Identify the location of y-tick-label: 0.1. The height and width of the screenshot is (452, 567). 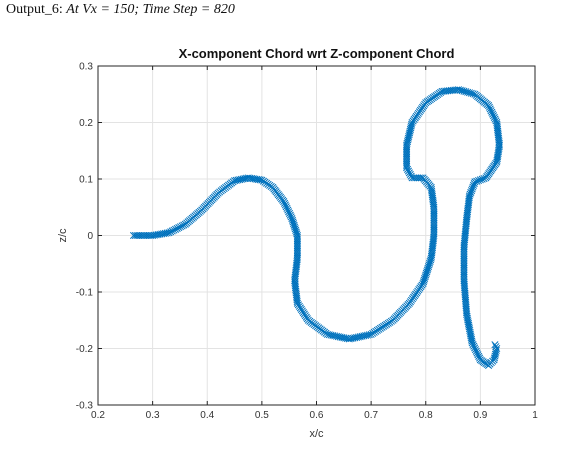
(86, 180).